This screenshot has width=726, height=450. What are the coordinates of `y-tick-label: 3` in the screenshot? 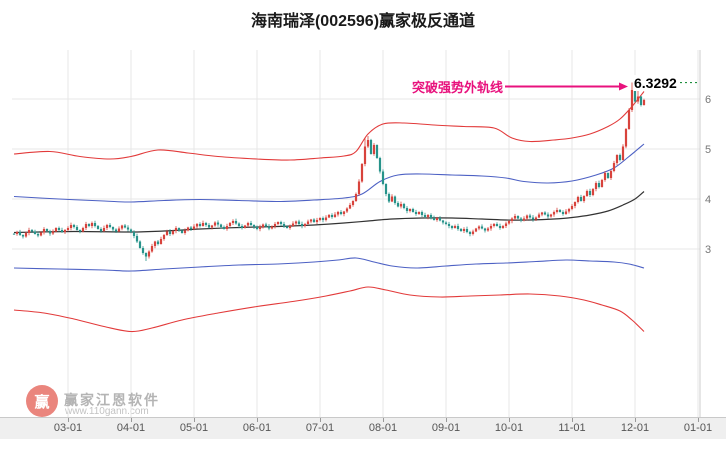 It's located at (708, 250).